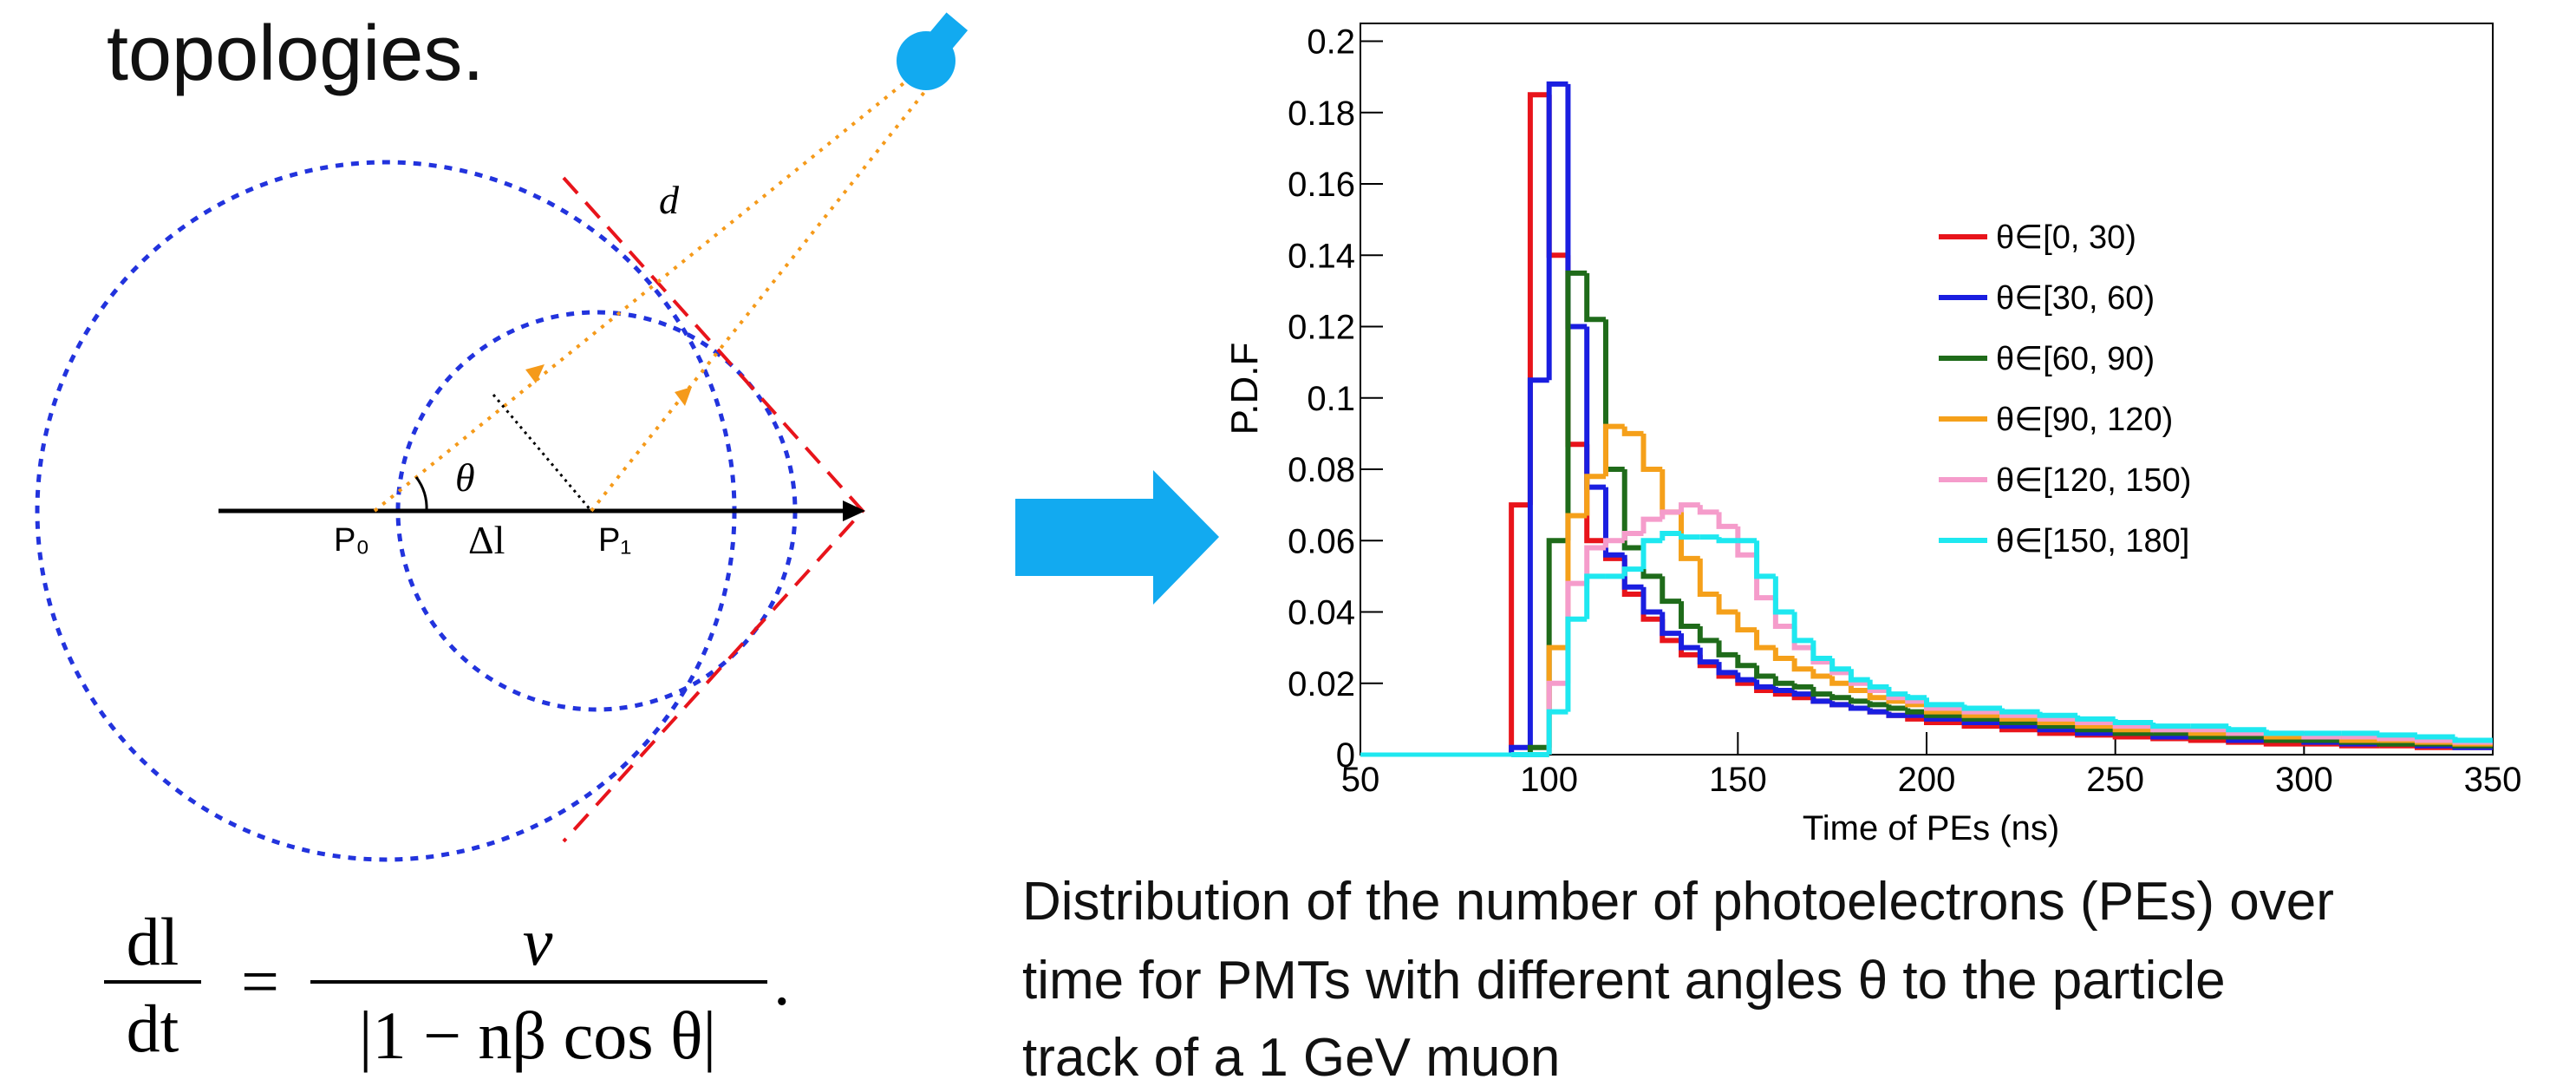 Image resolution: width=2576 pixels, height=1086 pixels. I want to click on y-tick-label: 0.1, so click(1331, 399).